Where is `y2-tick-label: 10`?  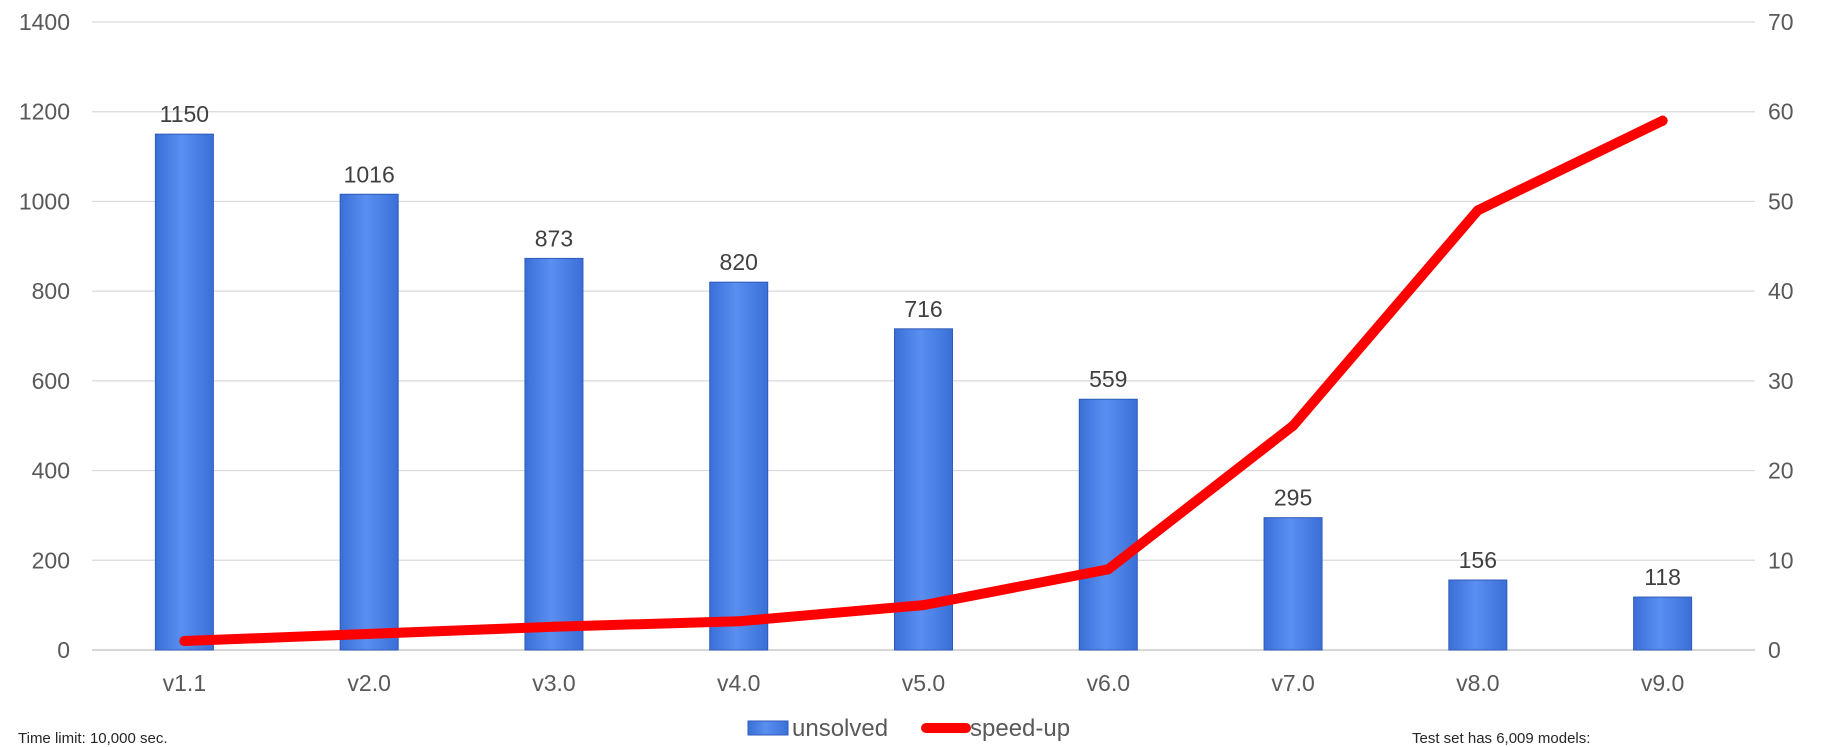
y2-tick-label: 10 is located at coordinates (1781, 560).